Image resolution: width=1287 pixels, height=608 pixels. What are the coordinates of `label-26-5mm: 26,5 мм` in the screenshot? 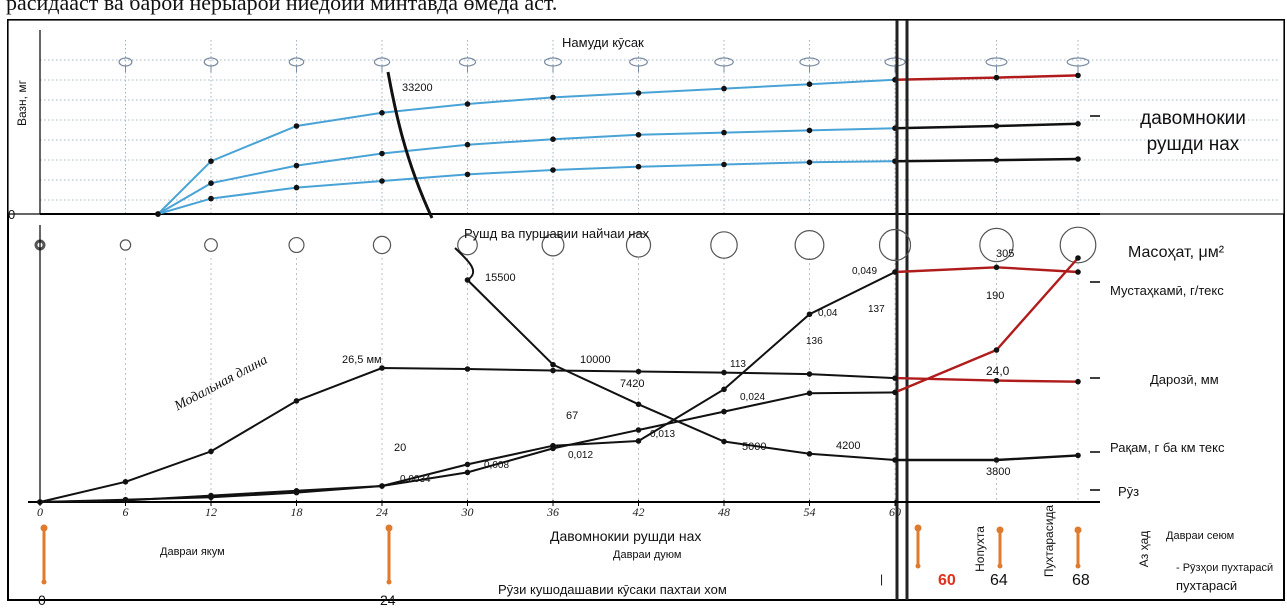 It's located at (362, 360).